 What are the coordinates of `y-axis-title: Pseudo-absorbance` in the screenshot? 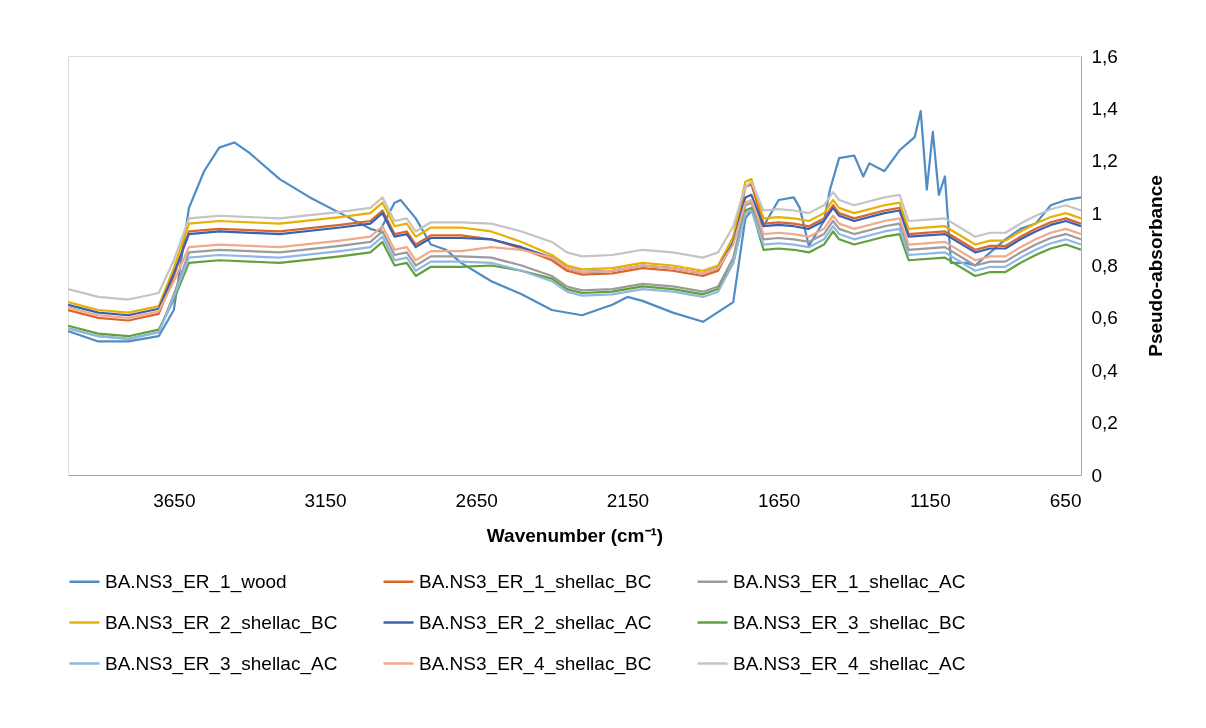 It's located at (1155, 266).